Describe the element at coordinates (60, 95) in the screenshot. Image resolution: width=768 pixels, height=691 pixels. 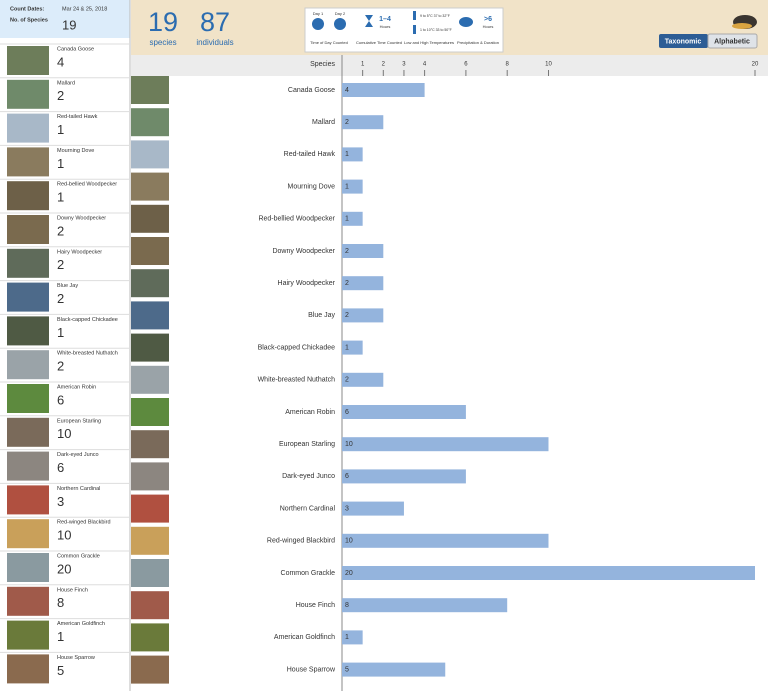
I see `species-count: 2` at that location.